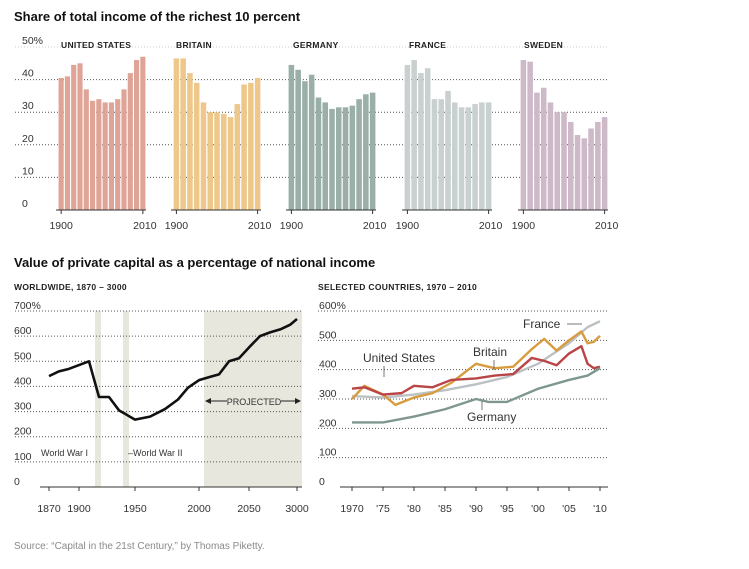 The height and width of the screenshot is (569, 749). I want to click on world-war-ii-annotation: –World War II, so click(155, 453).